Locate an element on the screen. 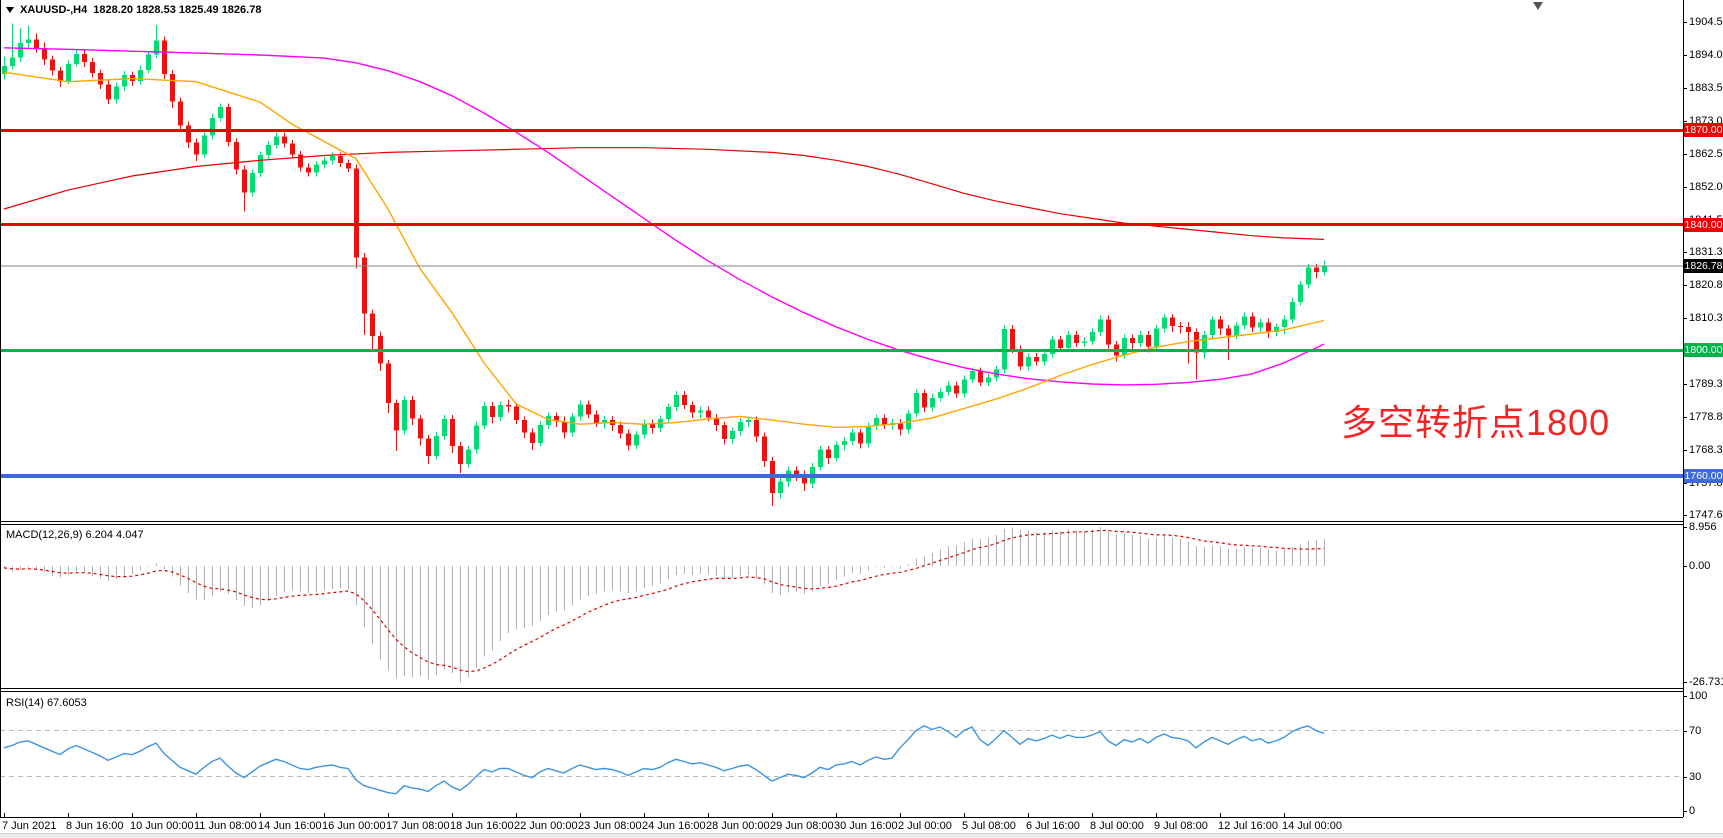 The height and width of the screenshot is (838, 1723). time-axis-label: 28 Jun 00:00 is located at coordinates (738, 826).